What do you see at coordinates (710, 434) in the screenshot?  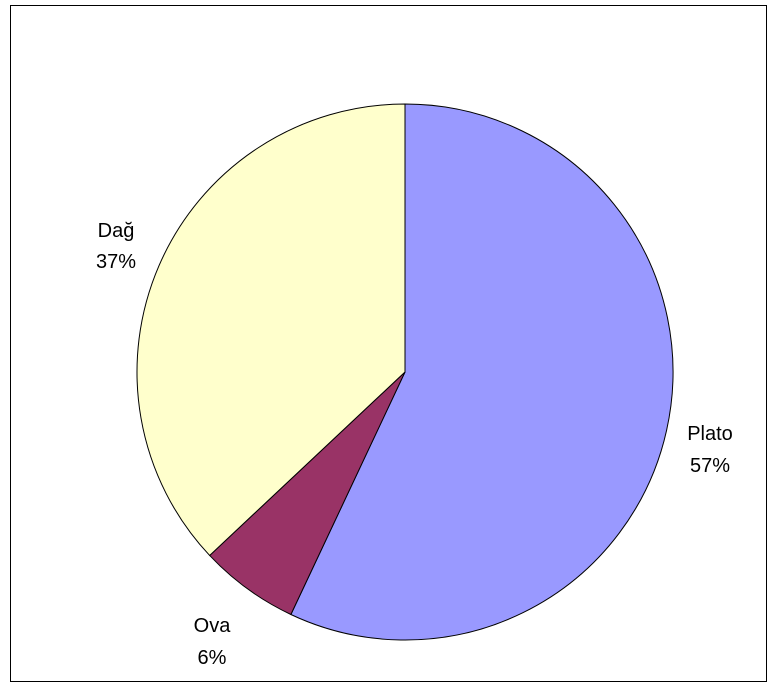 I see `slice-label-name: Plato` at bounding box center [710, 434].